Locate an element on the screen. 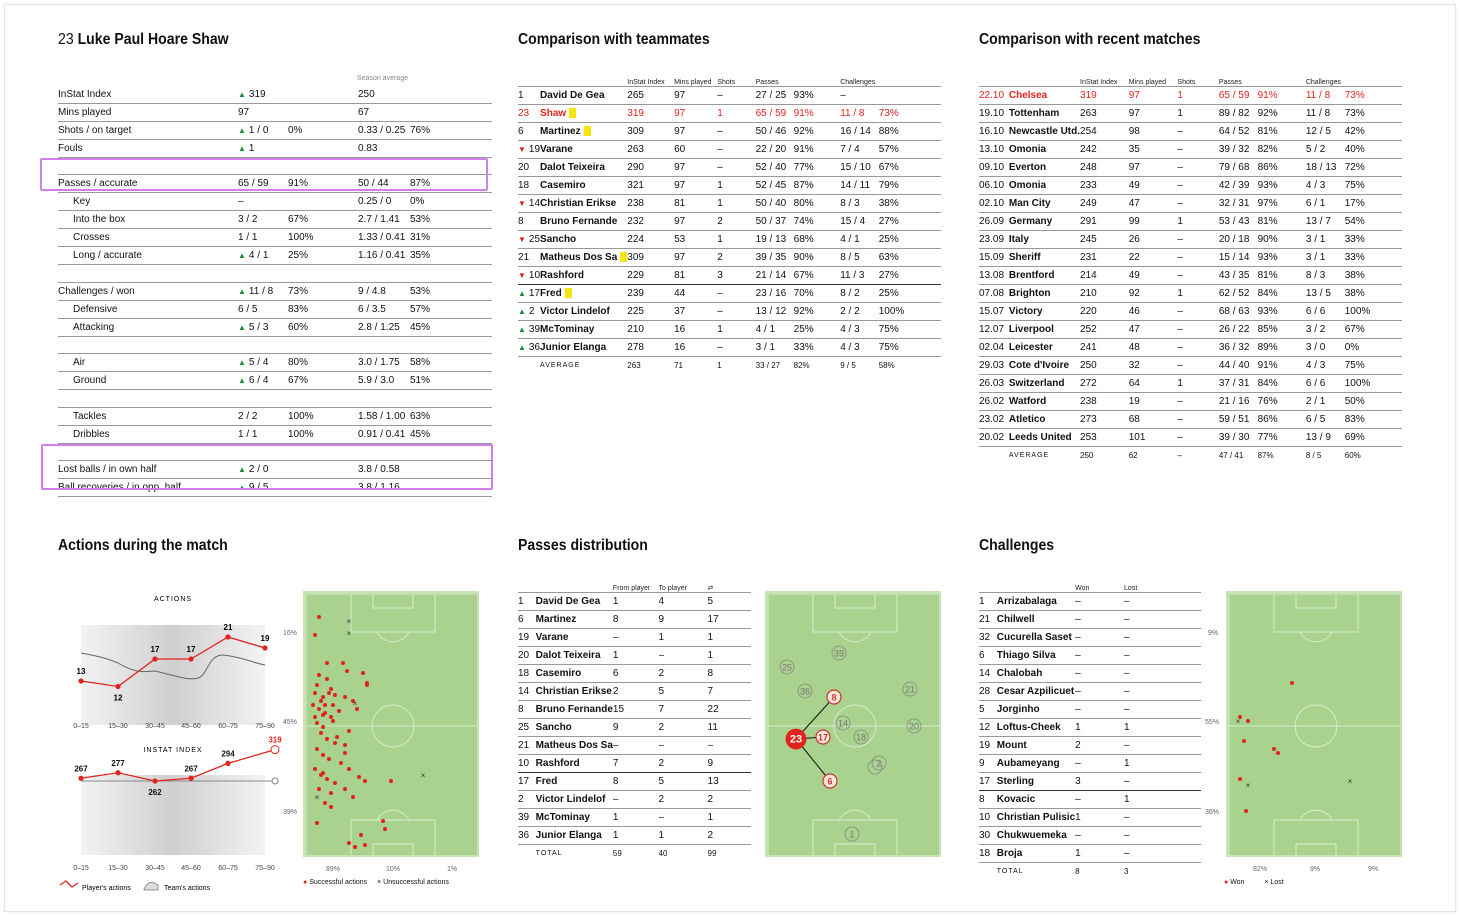 The height and width of the screenshot is (916, 1460). pass-row: 6 Martinez 8 9 17 is located at coordinates (634, 619).